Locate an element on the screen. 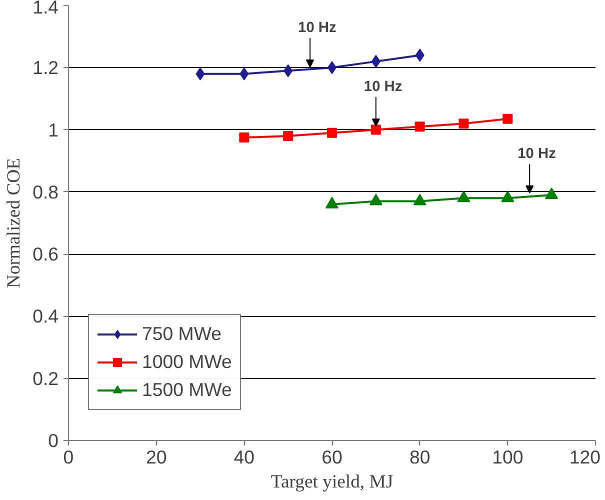 This screenshot has width=605, height=500. x-tick-label: 0 is located at coordinates (68, 457).